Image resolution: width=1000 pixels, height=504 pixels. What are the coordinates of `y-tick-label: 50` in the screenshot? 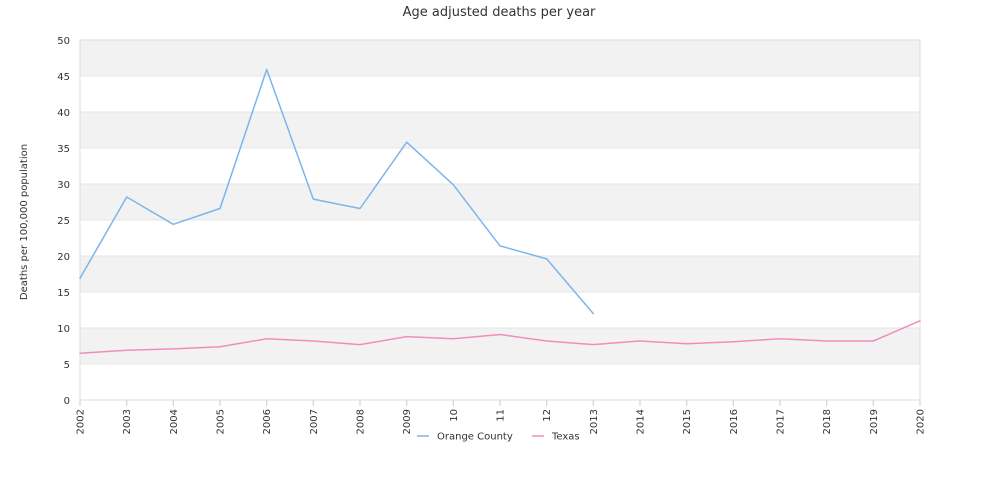 It's located at (63, 41).